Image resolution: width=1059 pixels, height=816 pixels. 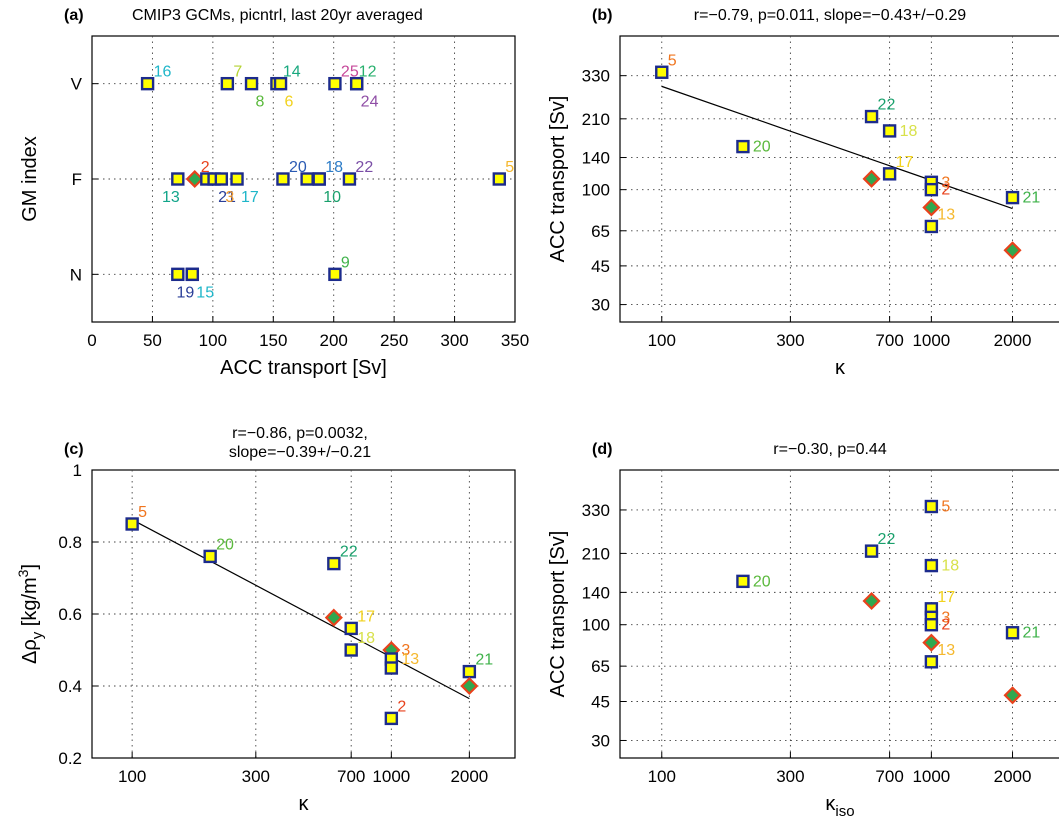 What do you see at coordinates (300, 433) in the screenshot?
I see `chart-title: r=−0.86, p=0.0032,` at bounding box center [300, 433].